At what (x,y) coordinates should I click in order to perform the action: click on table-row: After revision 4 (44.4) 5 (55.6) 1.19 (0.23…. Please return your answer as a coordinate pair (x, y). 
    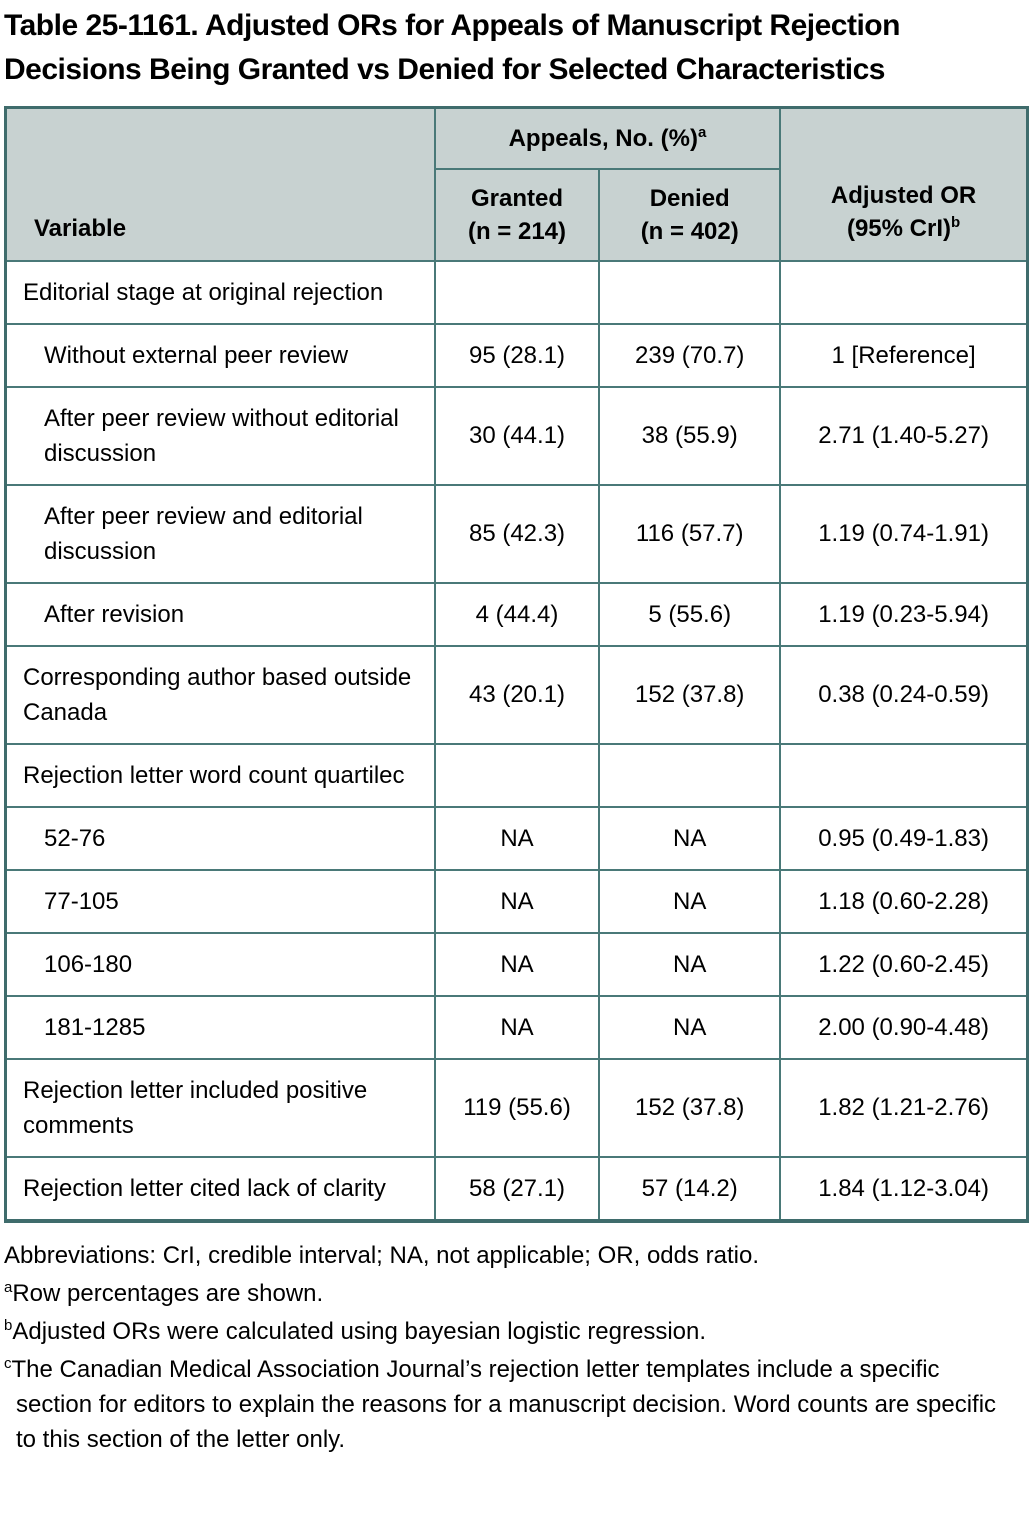
    Looking at the image, I should click on (516, 614).